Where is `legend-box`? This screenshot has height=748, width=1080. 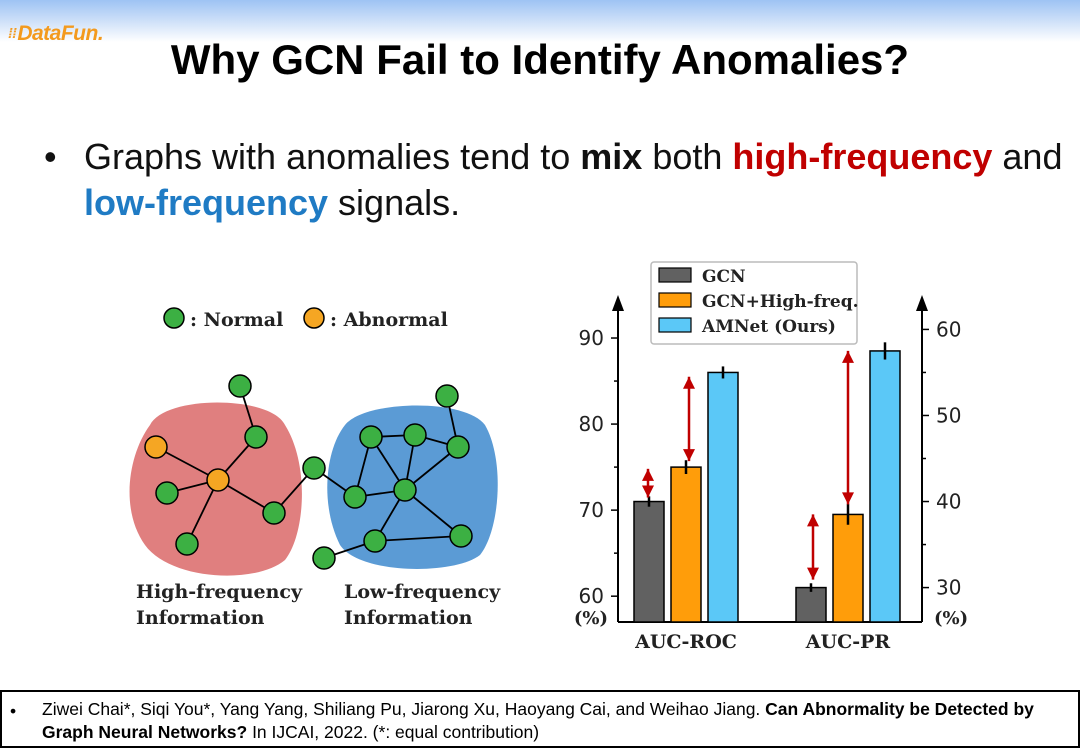 legend-box is located at coordinates (754, 303).